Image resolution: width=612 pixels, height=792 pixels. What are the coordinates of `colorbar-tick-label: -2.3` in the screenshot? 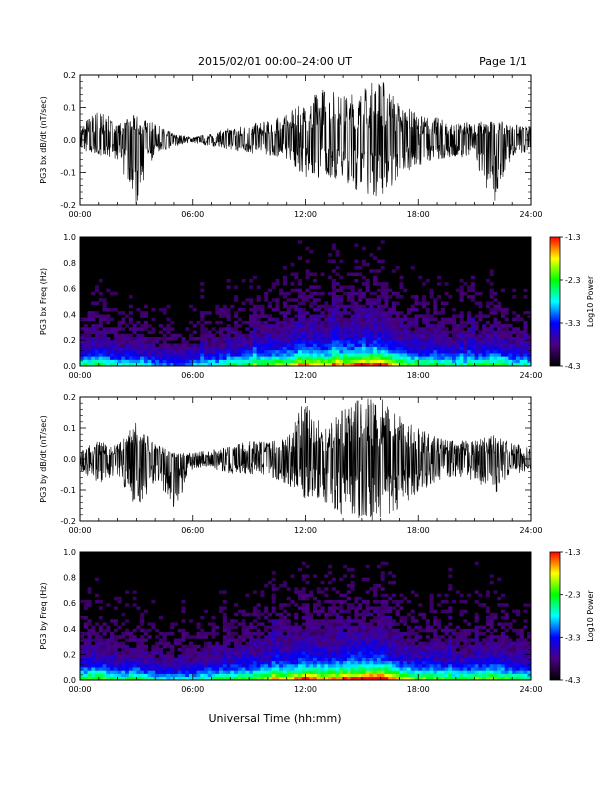 It's located at (573, 280).